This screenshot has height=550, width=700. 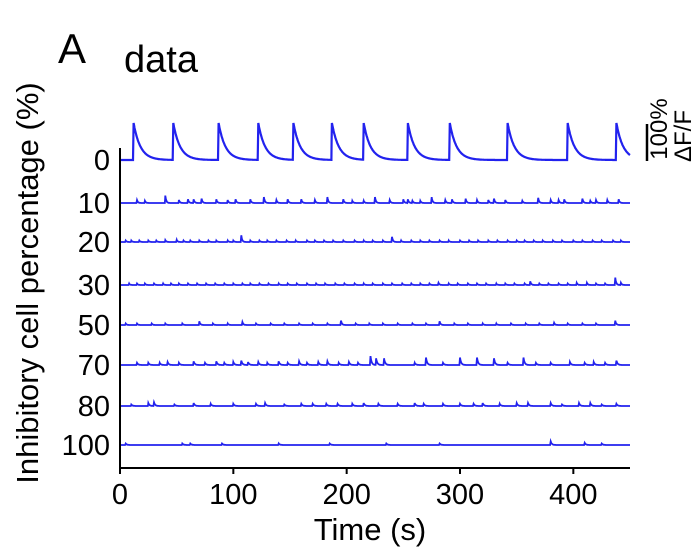 I want to click on x-tick-label-400: 400, so click(x=573, y=495).